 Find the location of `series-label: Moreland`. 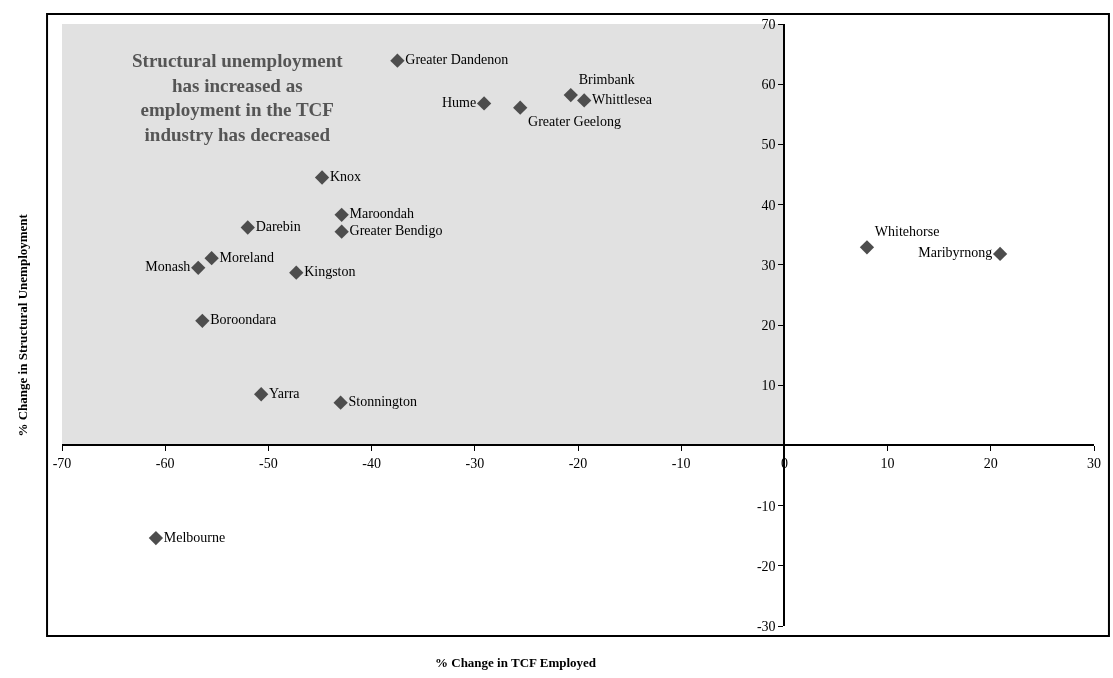

series-label: Moreland is located at coordinates (246, 257).